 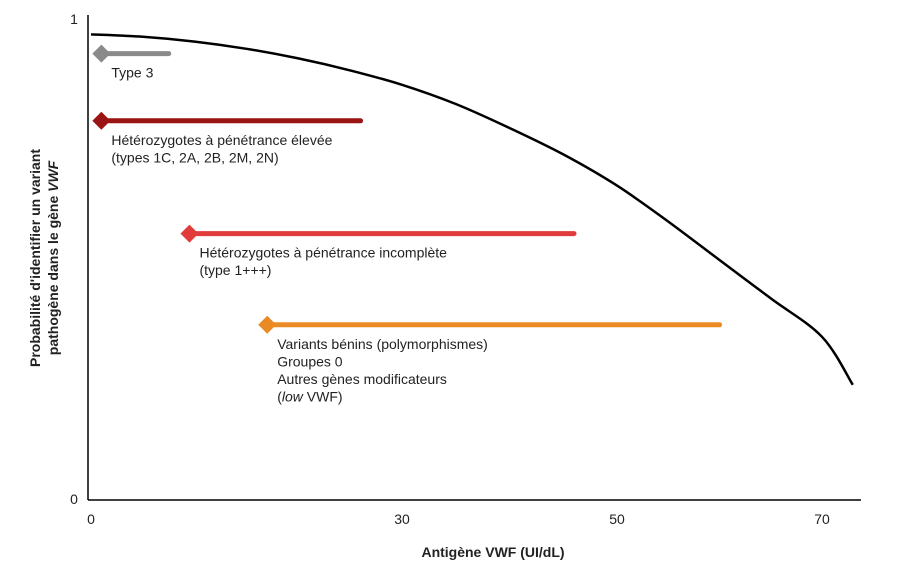 I want to click on y-axis-title-line1: Probabilité d'identifier un variant, so click(x=35, y=258).